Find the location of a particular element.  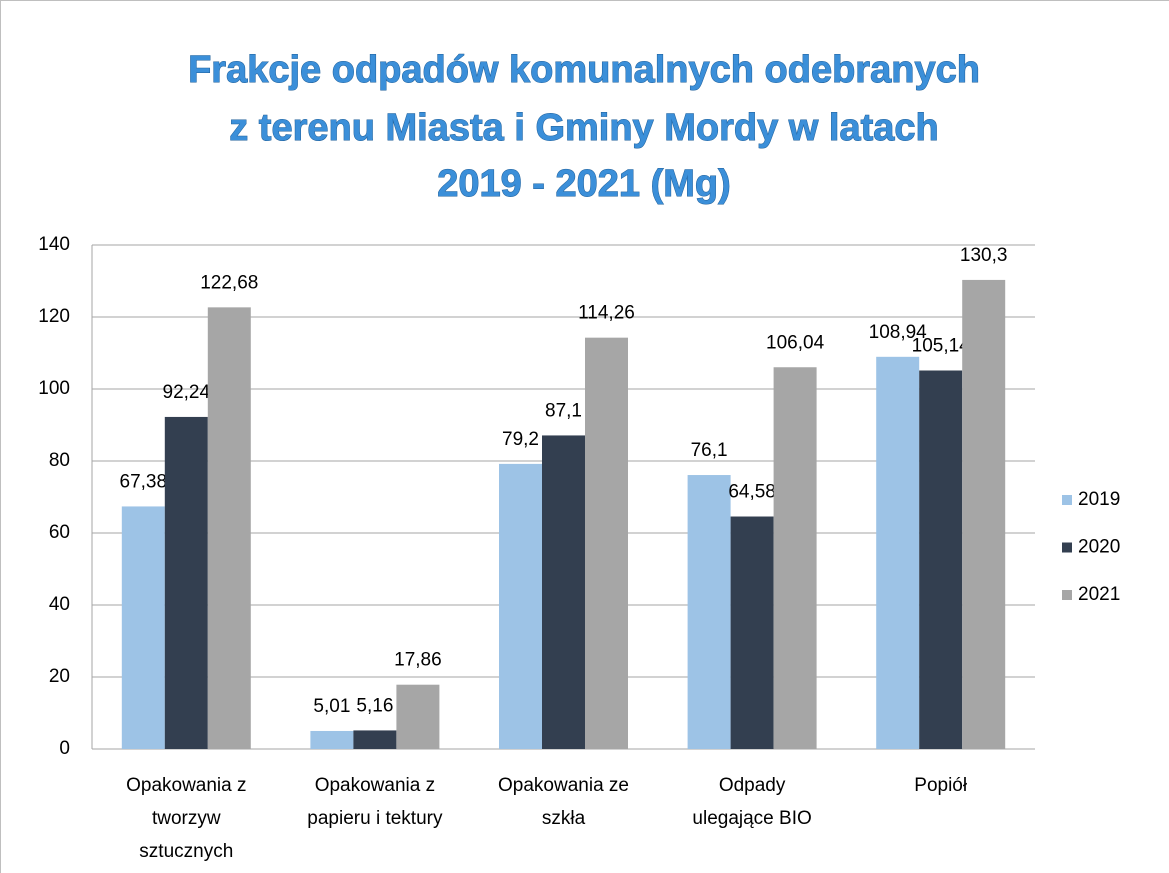

y-tick-label: 0 is located at coordinates (64, 748).